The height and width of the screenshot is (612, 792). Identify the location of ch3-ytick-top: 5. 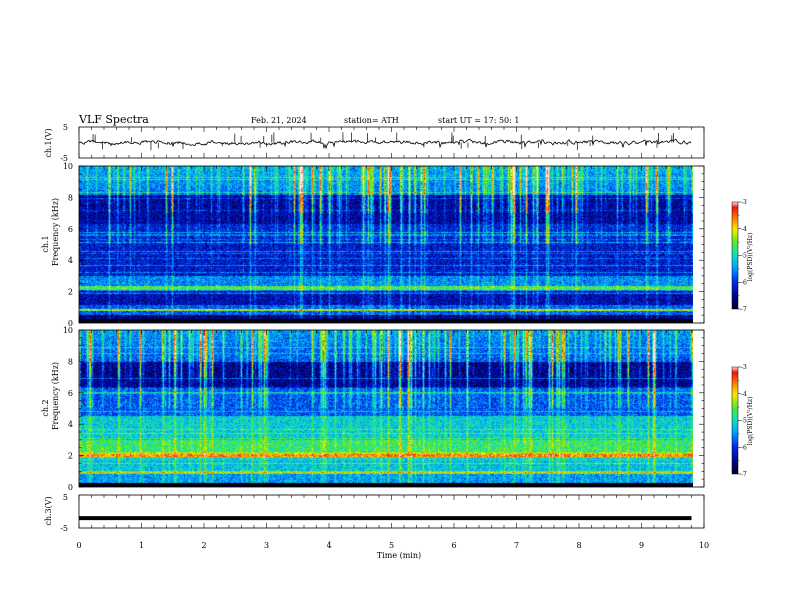
(65, 497).